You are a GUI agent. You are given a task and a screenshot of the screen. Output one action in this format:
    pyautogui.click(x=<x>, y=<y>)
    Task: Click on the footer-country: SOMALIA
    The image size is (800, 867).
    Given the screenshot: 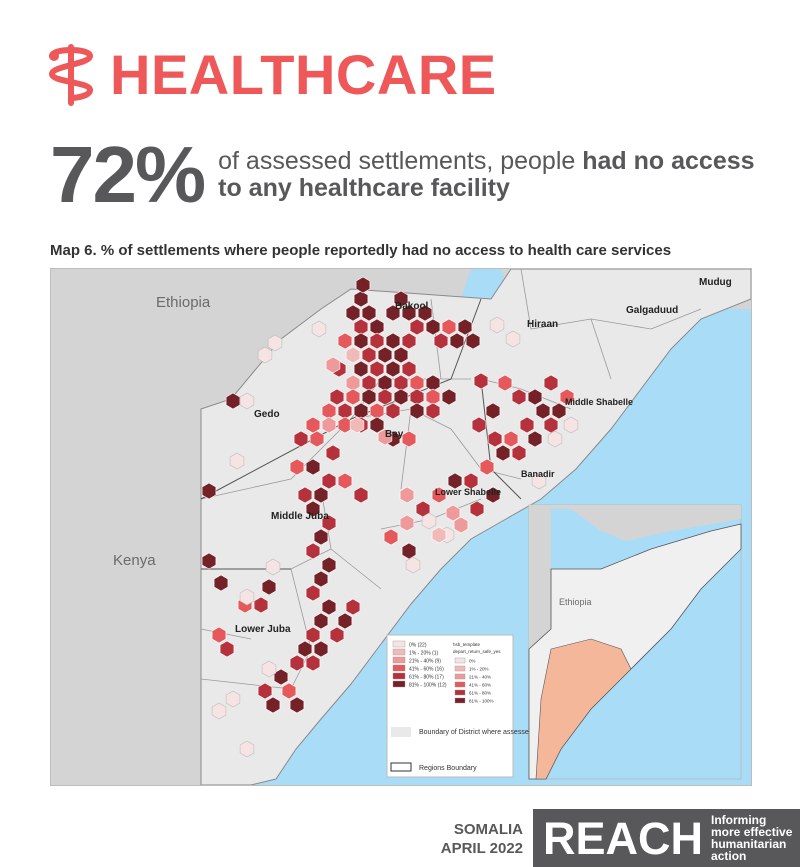 What is the action you would take?
    pyautogui.click(x=488, y=829)
    